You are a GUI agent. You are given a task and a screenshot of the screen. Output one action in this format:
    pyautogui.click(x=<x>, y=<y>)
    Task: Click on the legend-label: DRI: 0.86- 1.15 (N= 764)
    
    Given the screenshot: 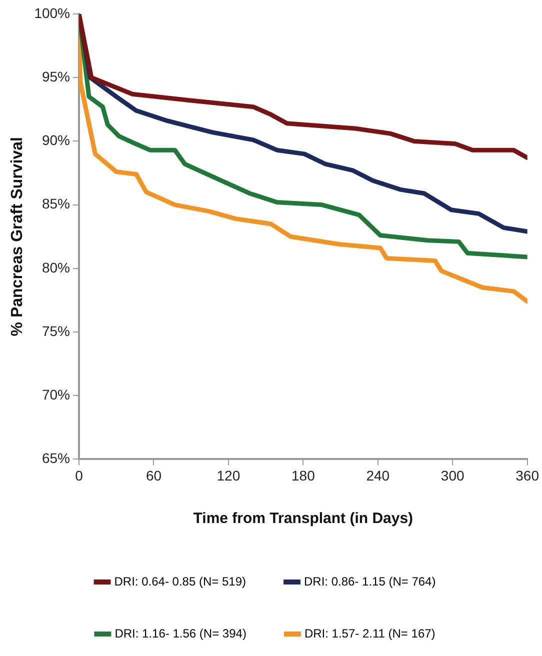 What is the action you would take?
    pyautogui.click(x=370, y=581)
    